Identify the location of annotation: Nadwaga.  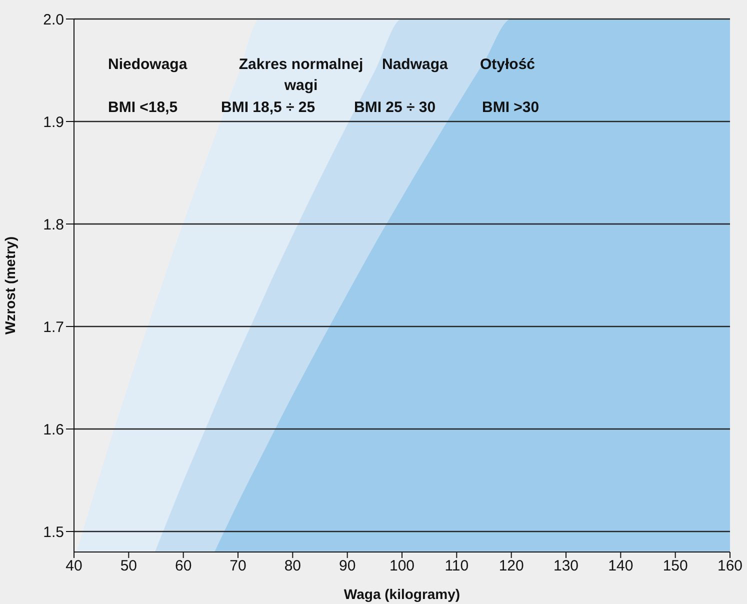
(415, 64).